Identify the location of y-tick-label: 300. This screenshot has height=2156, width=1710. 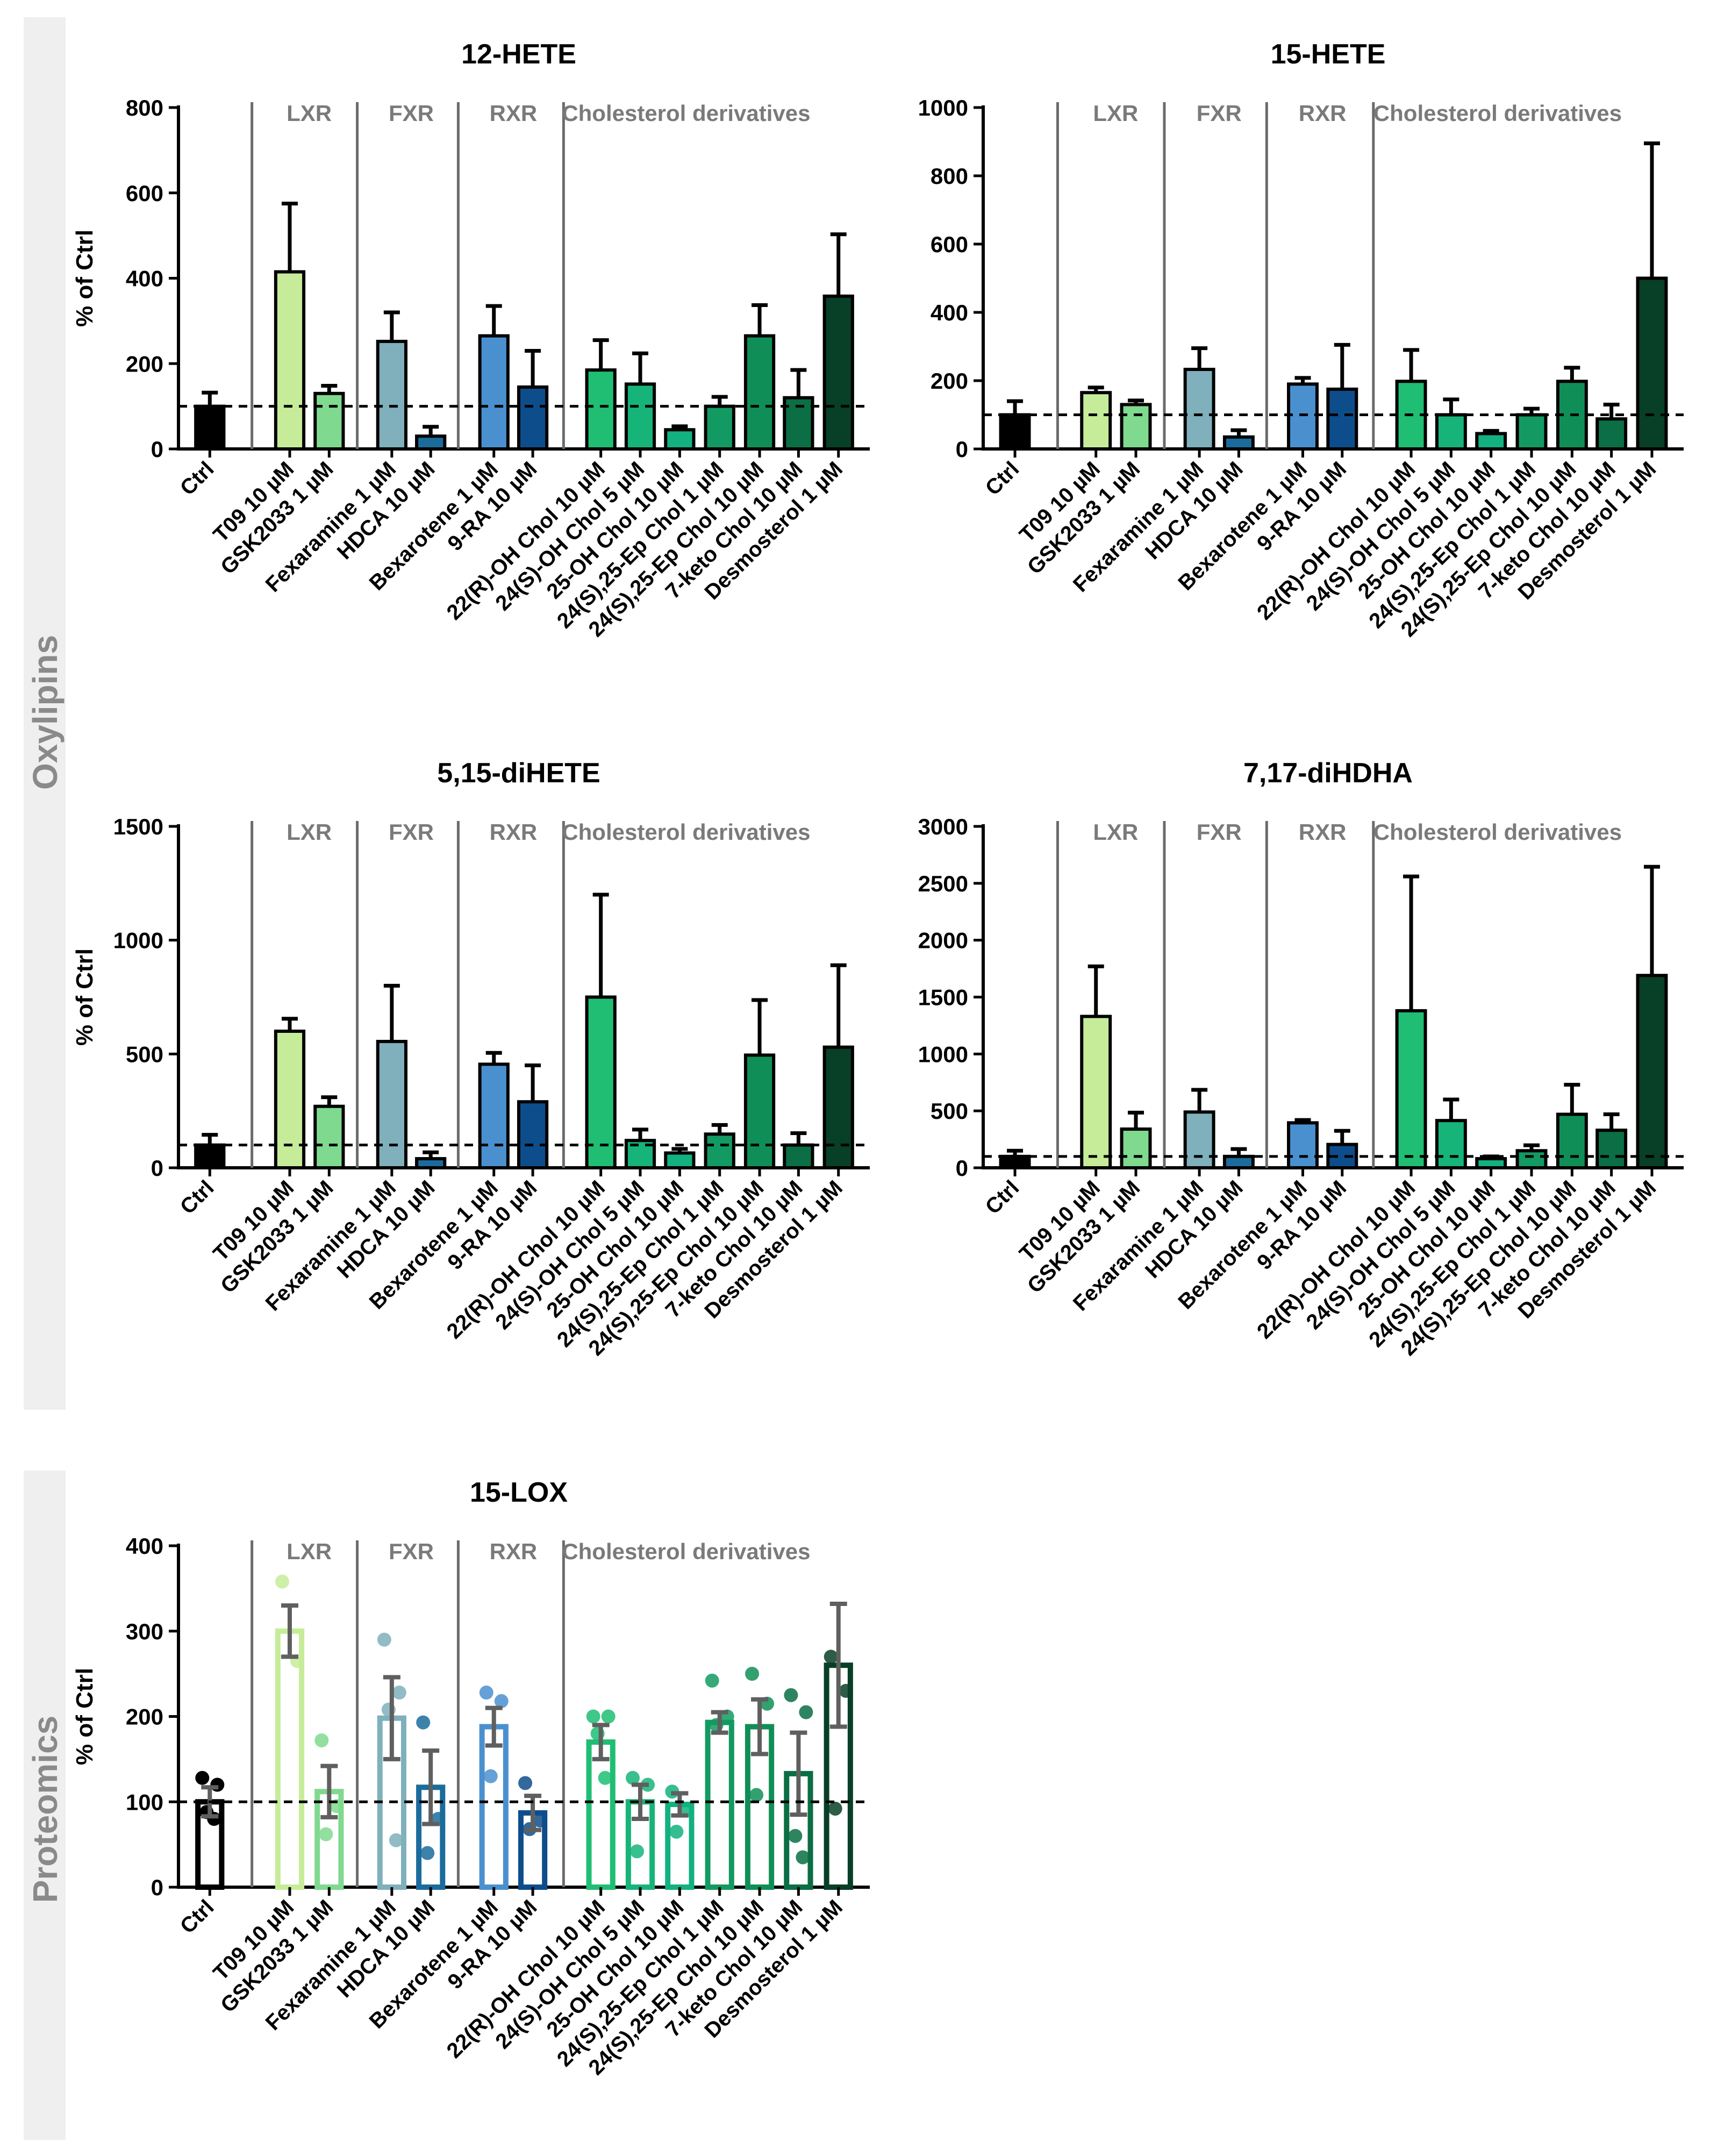
(144, 1631).